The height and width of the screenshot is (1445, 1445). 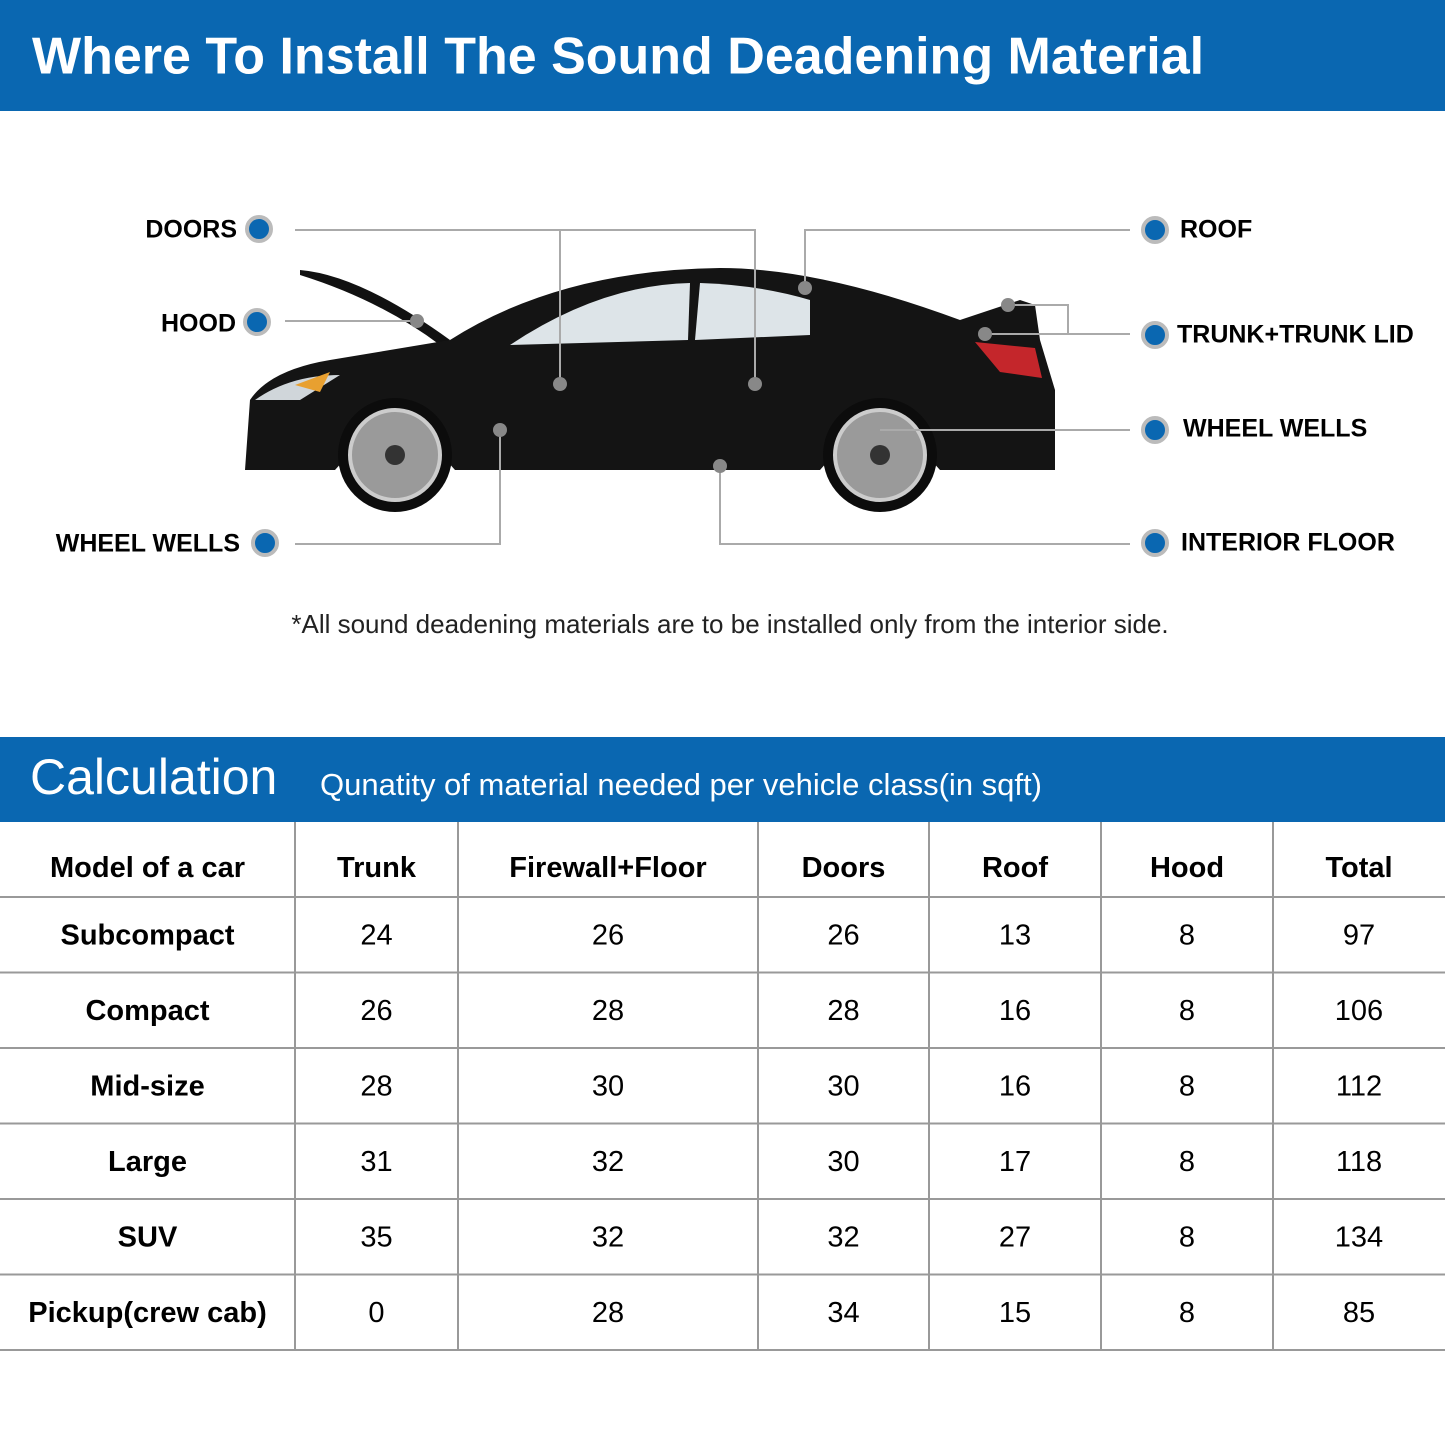 I want to click on label-roof: ROOF, so click(x=1216, y=230).